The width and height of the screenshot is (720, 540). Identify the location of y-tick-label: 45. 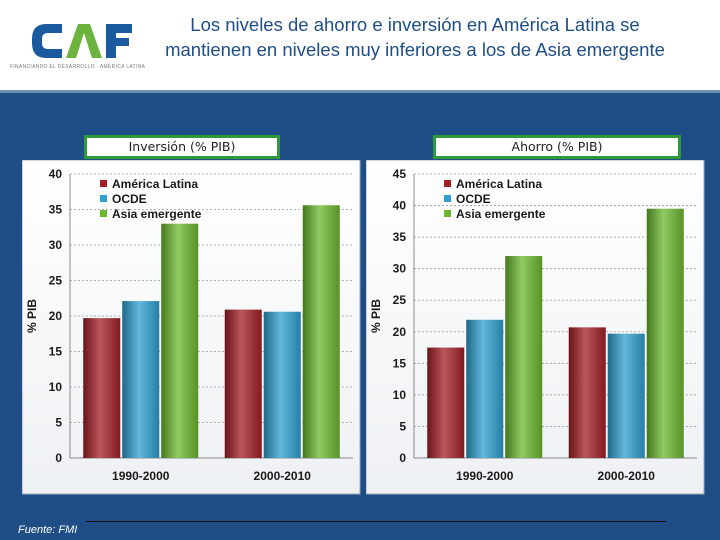
(400, 174).